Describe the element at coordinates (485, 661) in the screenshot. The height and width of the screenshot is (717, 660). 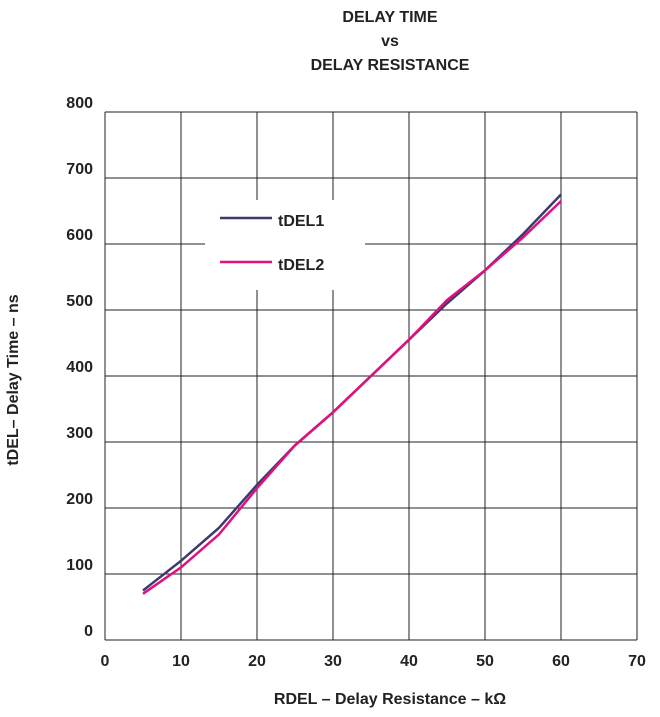
I see `x-tick-label: 50` at that location.